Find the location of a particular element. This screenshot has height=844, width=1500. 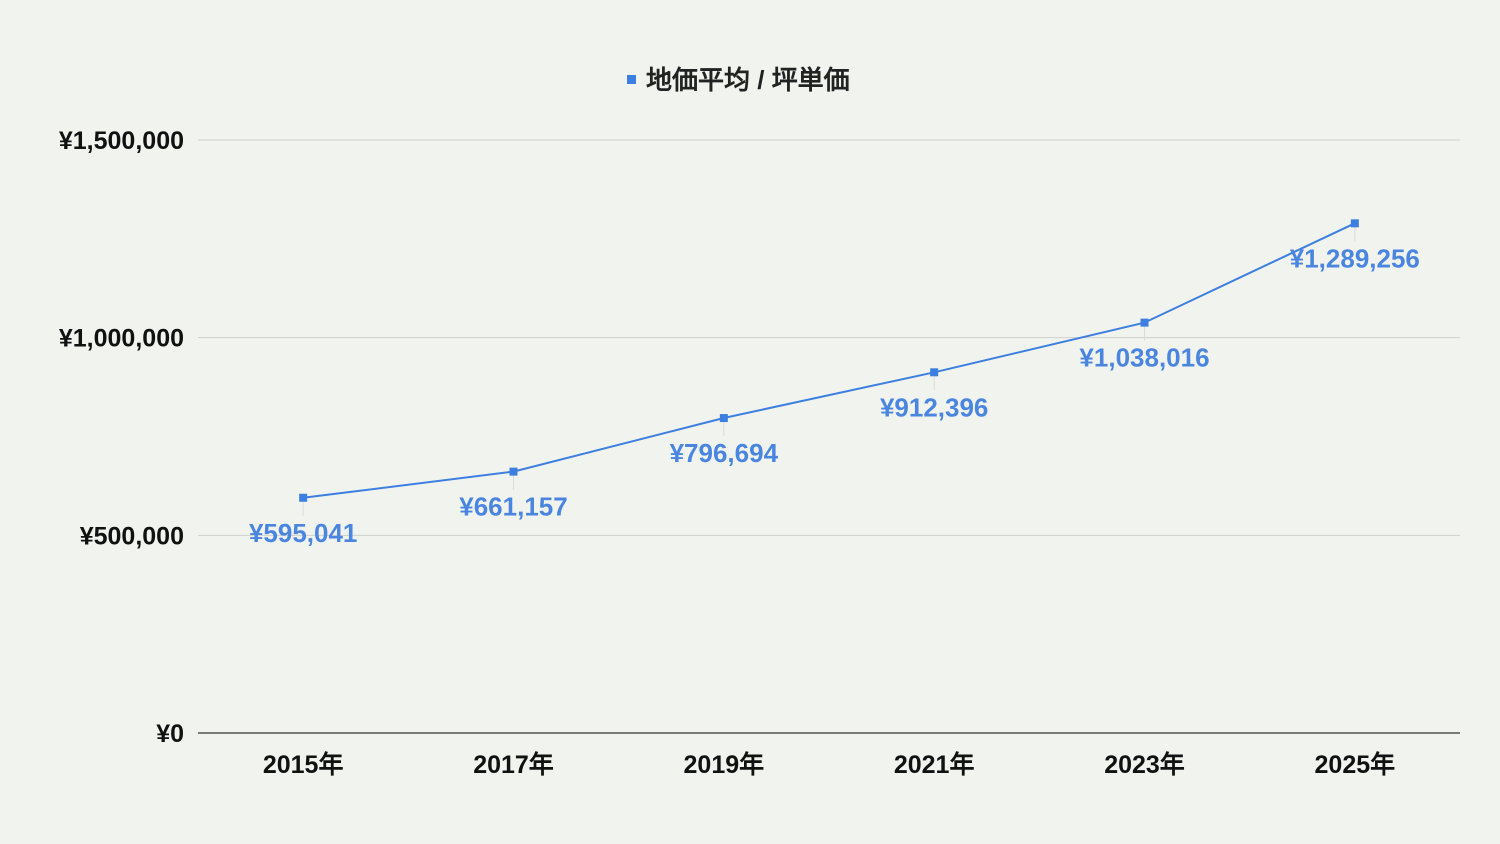

x-axis-tick-labels: 2015年 2017年 2019年 2021年 2023年 2025年 is located at coordinates (829, 764).